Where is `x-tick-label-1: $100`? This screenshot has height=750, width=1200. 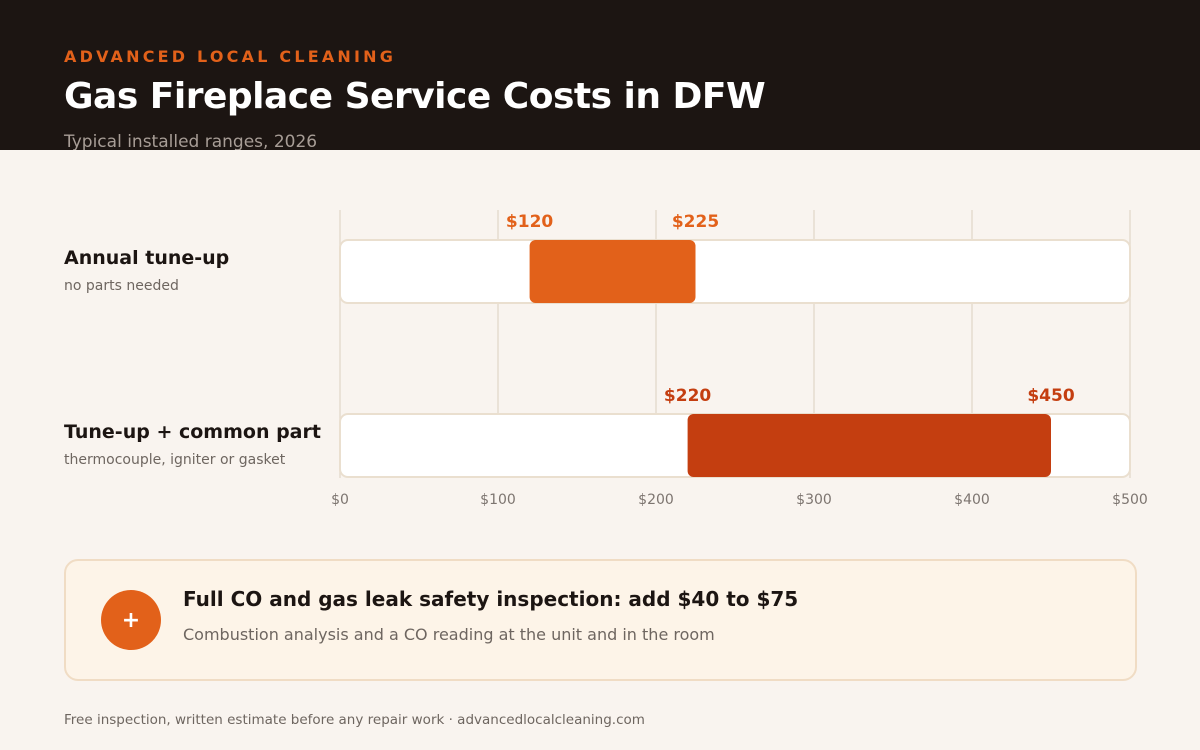
x-tick-label-1: $100 is located at coordinates (498, 500).